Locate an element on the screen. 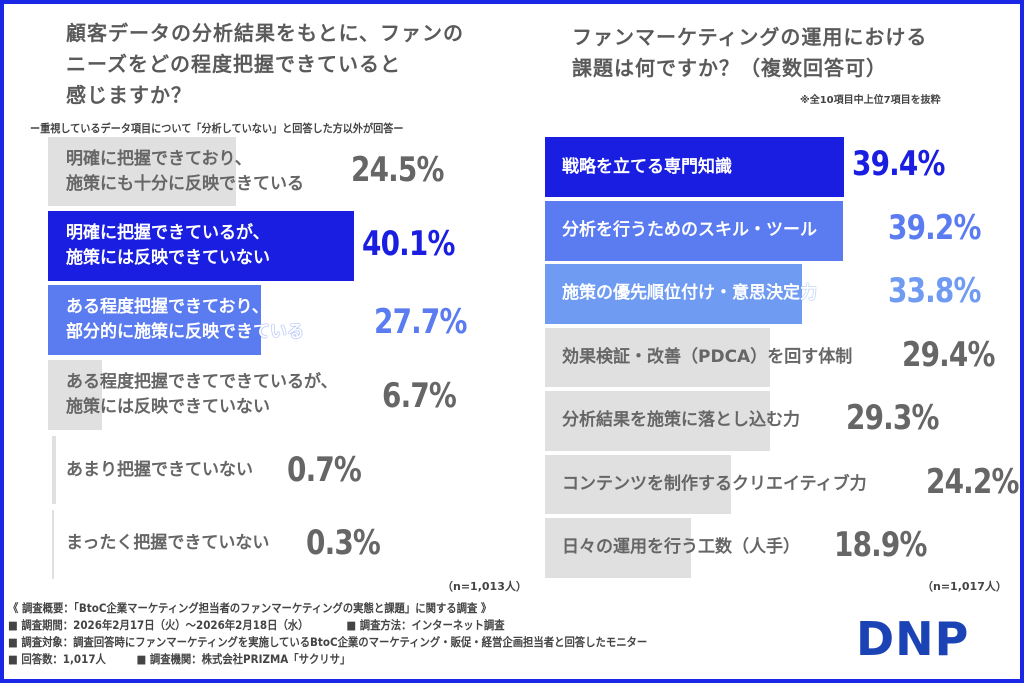 The width and height of the screenshot is (1024, 683). right-chart-title: ファンマーケティングの運用における 課題は何ですか？（複数回答可） is located at coordinates (749, 53).